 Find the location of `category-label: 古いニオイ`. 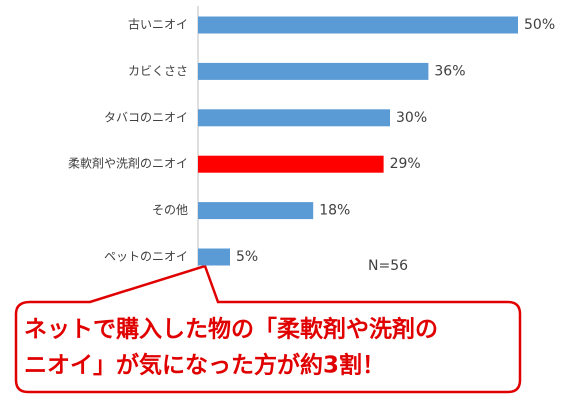

category-label: 古いニオイ is located at coordinates (158, 24).